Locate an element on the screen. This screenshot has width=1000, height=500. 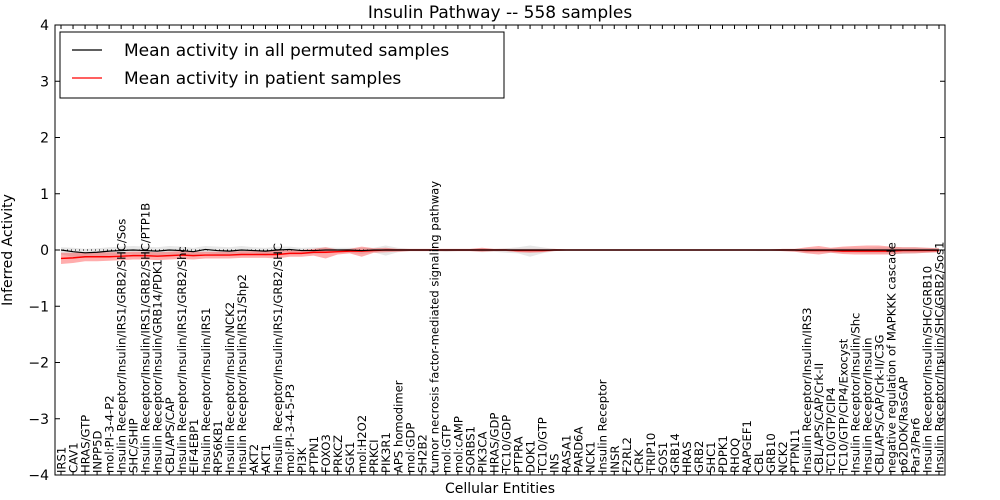
category-label: Insulin Receptor/Insulin is located at coordinates (867, 405).